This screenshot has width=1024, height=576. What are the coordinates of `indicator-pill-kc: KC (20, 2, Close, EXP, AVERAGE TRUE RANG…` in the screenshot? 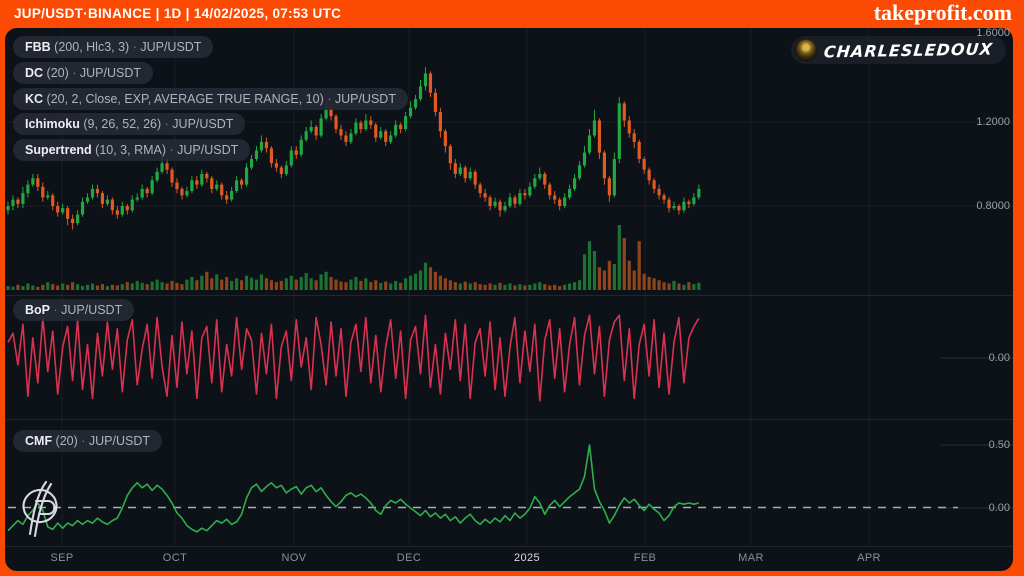 It's located at (210, 99).